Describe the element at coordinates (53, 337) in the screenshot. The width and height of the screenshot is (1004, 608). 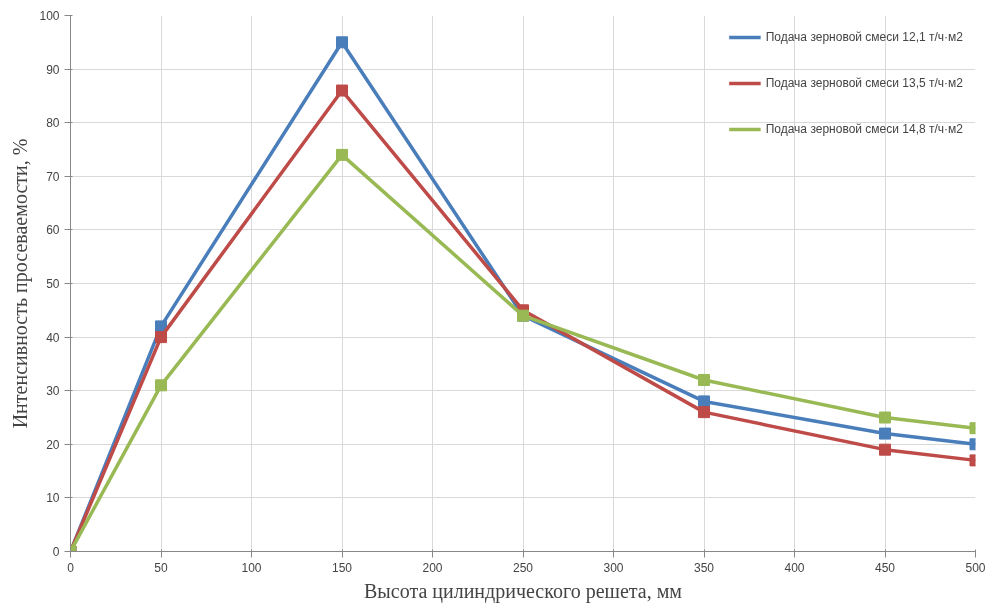
I see `y-tick-label: 40` at that location.